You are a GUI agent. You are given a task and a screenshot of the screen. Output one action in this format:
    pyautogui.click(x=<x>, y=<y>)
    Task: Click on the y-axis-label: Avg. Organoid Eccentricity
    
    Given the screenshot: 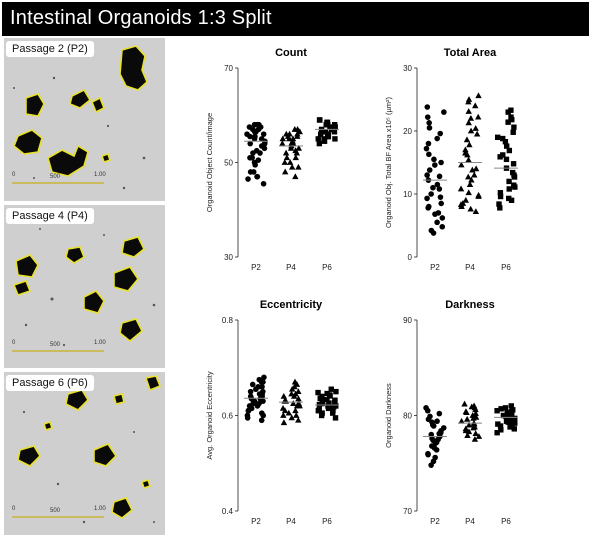 What is the action you would take?
    pyautogui.click(x=209, y=415)
    